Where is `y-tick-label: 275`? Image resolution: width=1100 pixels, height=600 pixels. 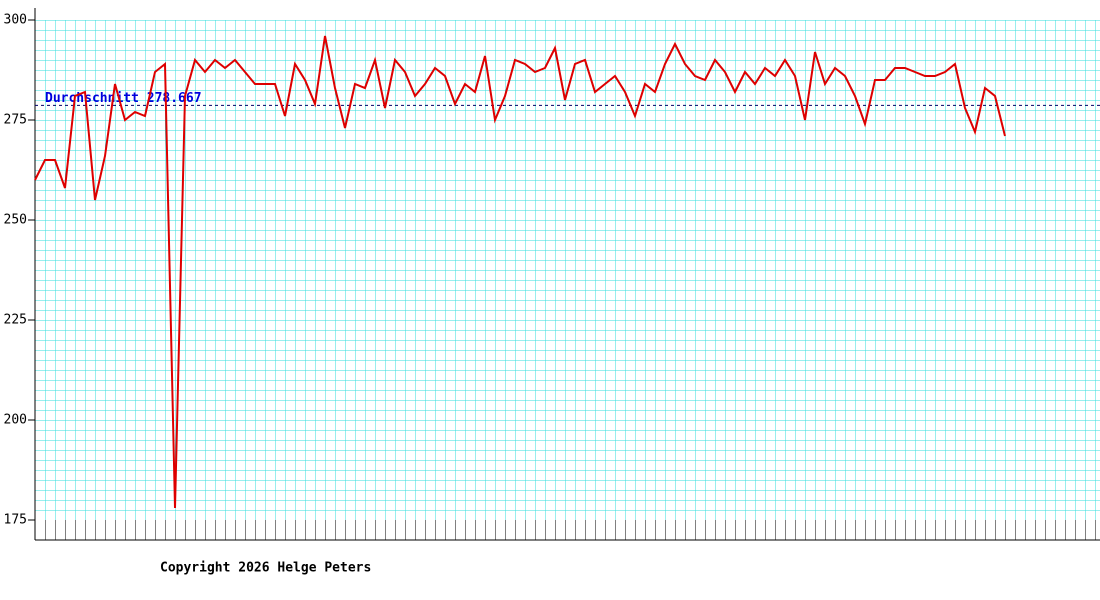 y-tick-label: 275 is located at coordinates (15, 120).